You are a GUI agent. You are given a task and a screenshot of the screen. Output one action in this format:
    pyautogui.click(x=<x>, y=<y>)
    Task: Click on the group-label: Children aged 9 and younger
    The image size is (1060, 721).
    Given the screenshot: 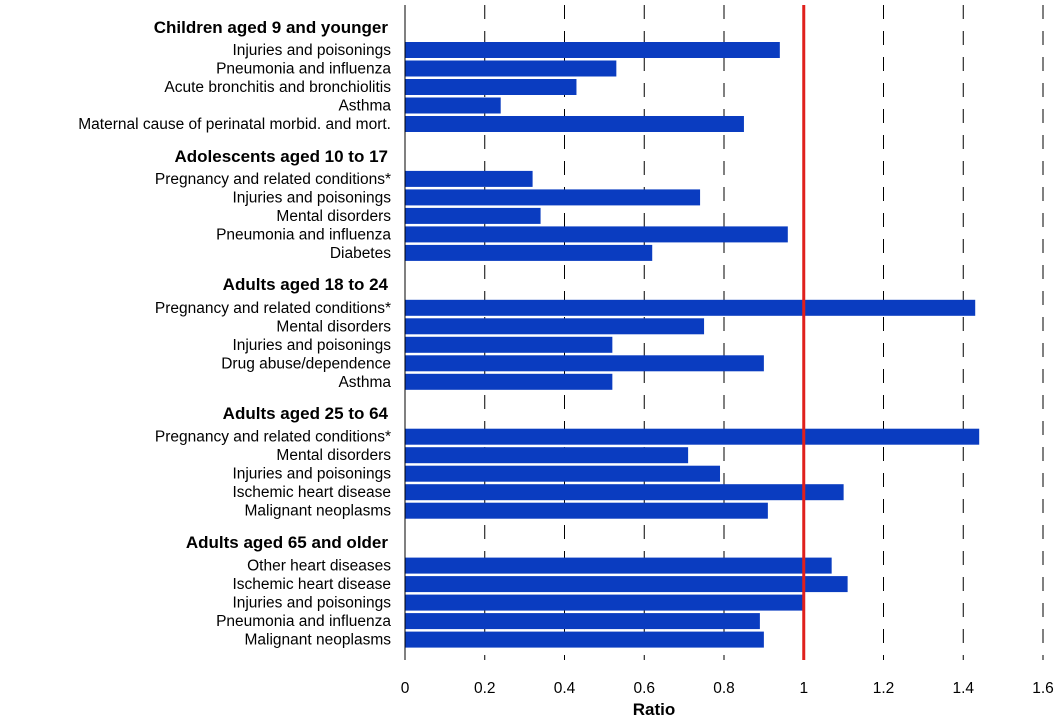 What is the action you would take?
    pyautogui.click(x=271, y=27)
    